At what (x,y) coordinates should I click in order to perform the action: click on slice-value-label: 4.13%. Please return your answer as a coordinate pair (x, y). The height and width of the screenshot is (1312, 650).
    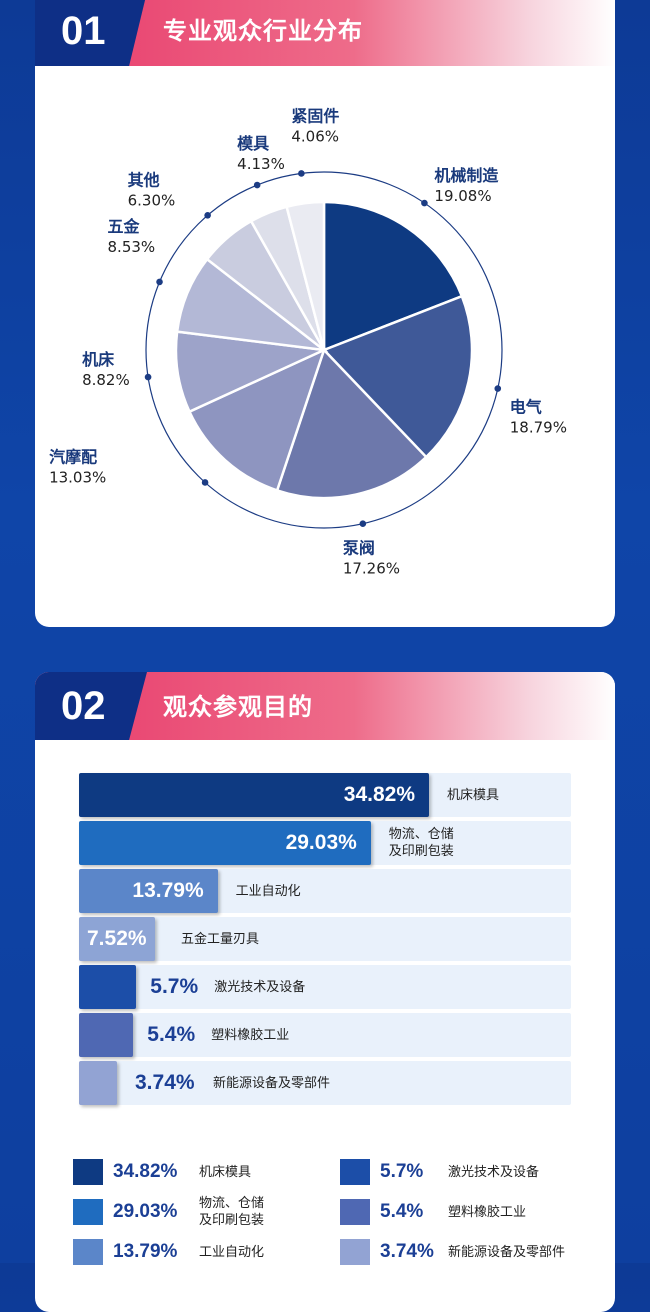
    Looking at the image, I should click on (261, 164).